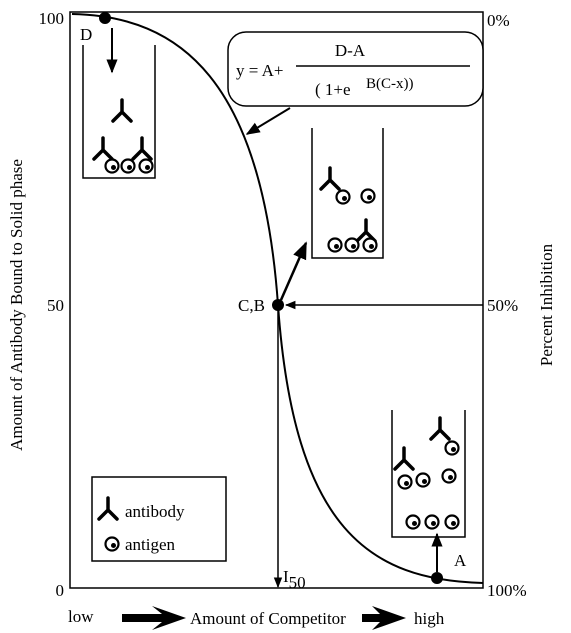  I want to click on equation-exponent: B(C-x)), so click(390, 84).